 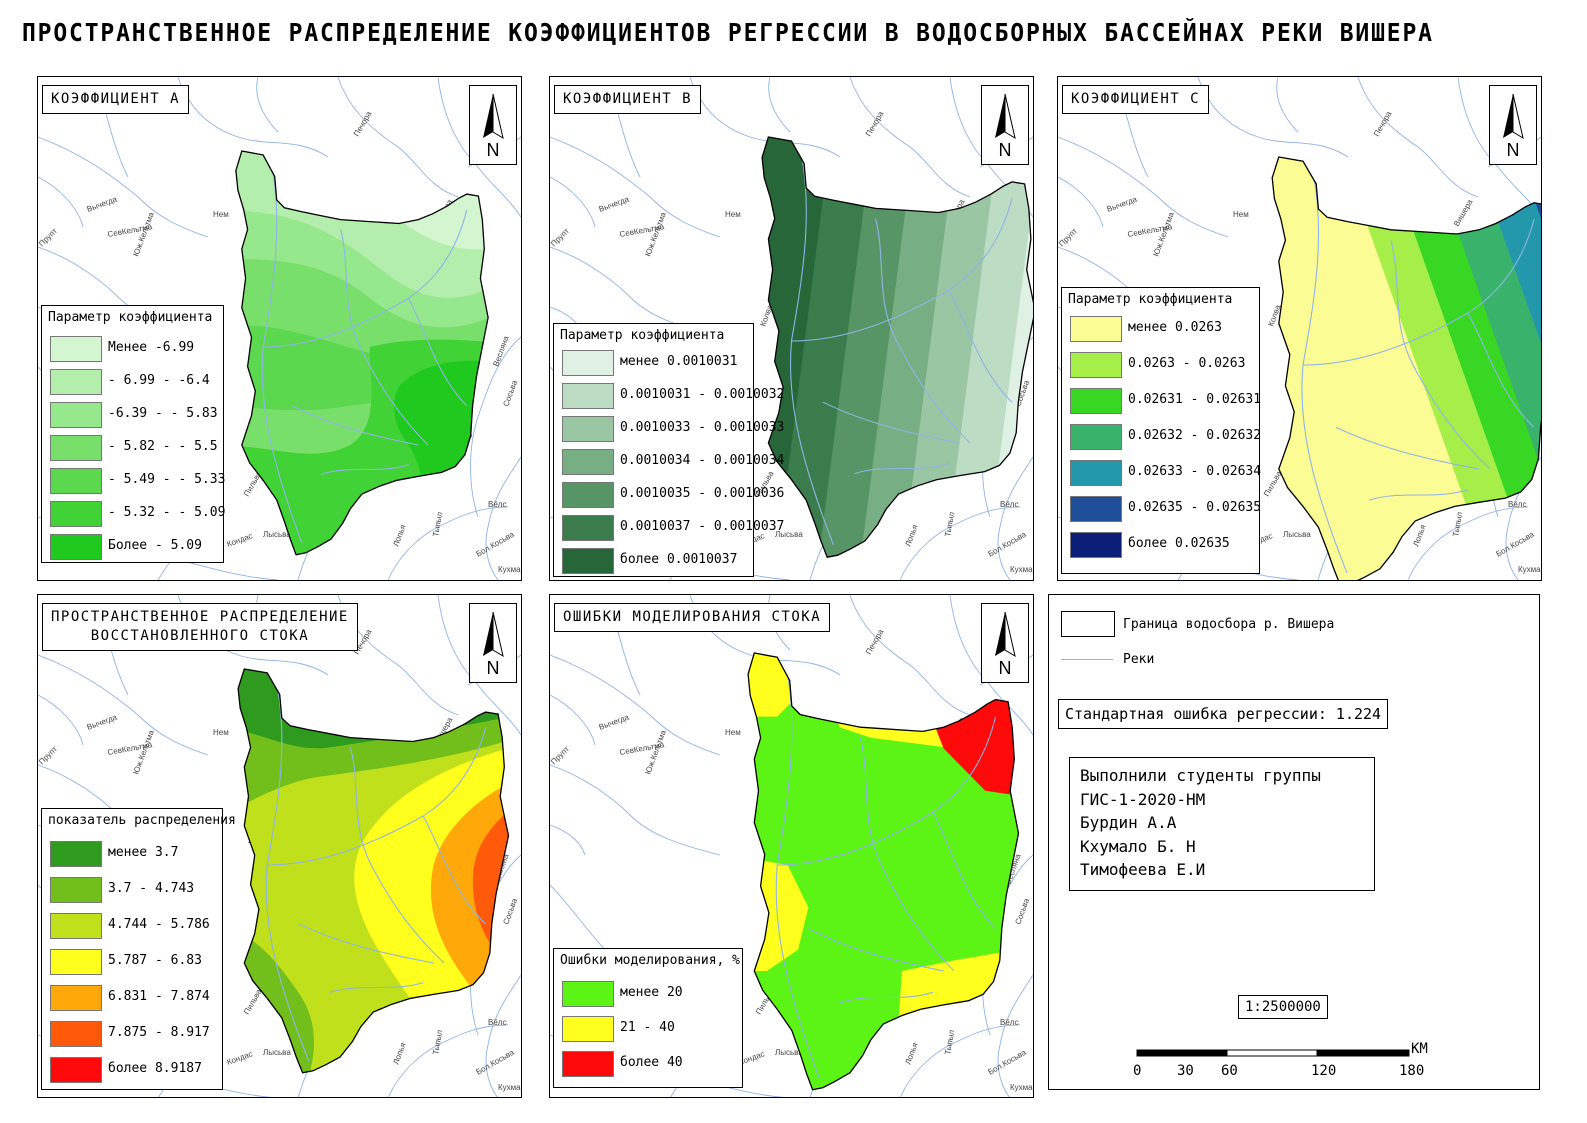 I want to click on river-label: Пильва, so click(x=253, y=1001).